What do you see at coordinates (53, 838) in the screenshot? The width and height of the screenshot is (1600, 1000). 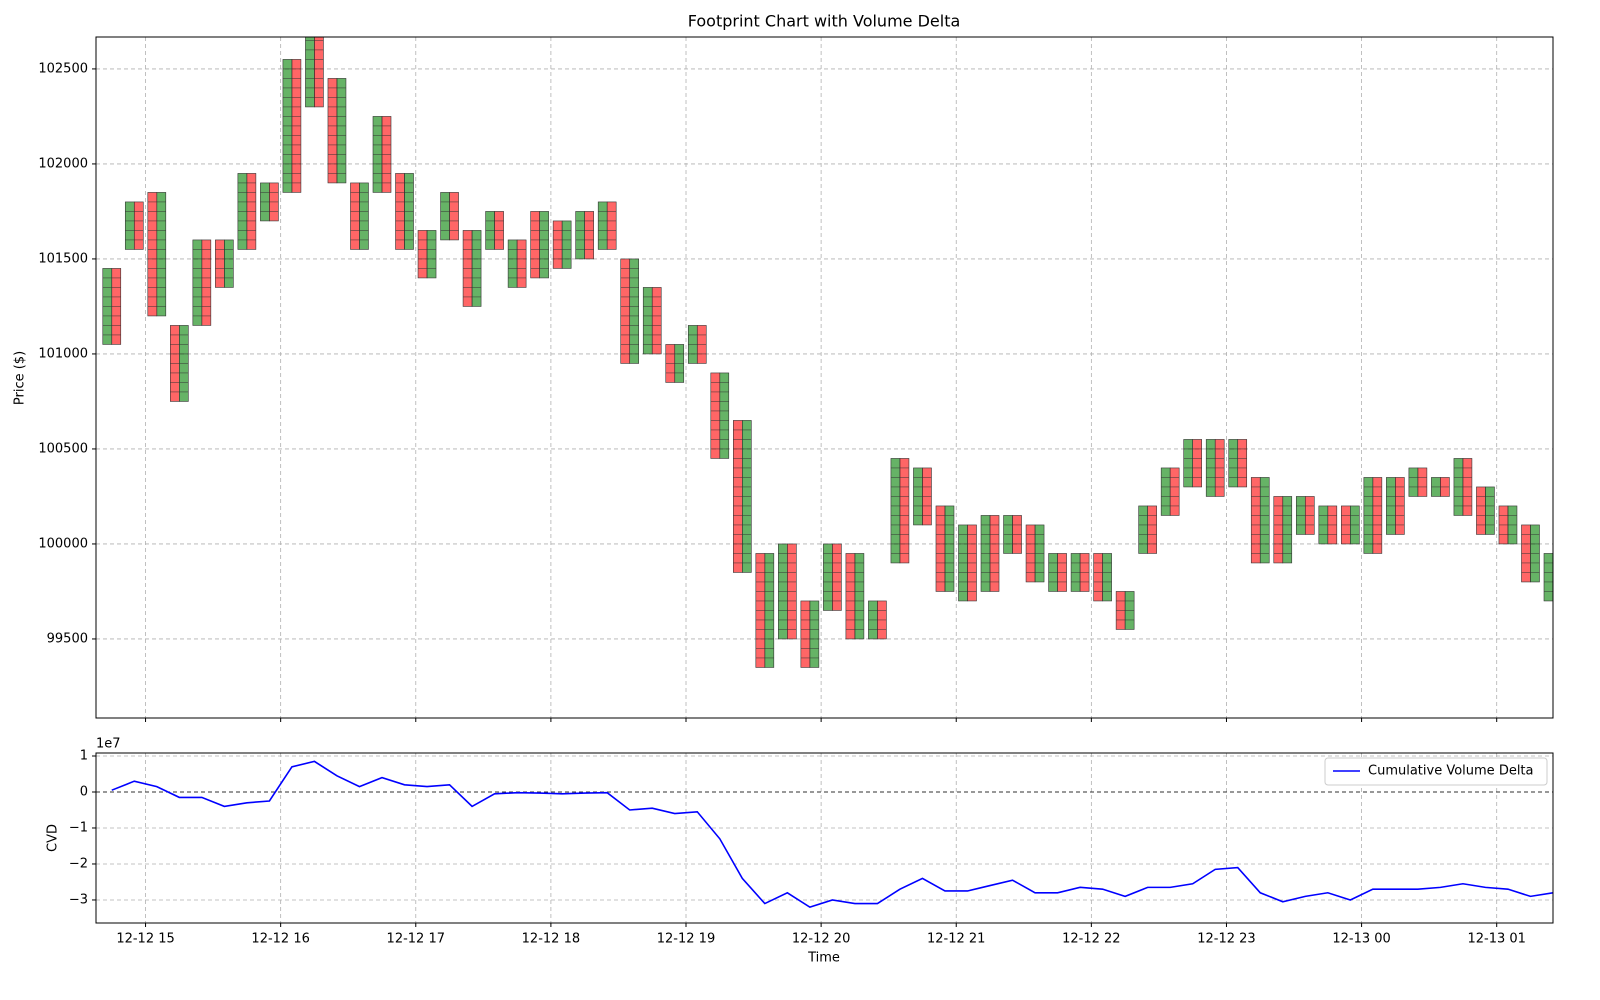 I see `y-axis-label: CVD` at bounding box center [53, 838].